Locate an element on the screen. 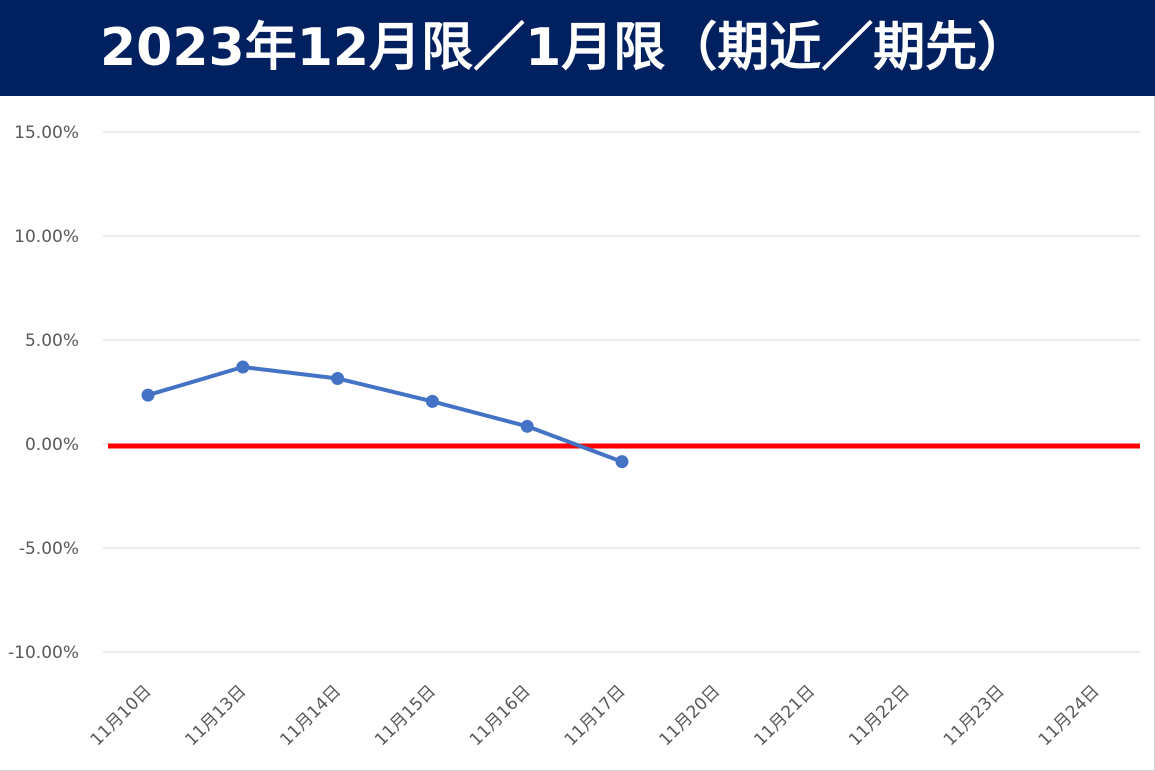 The width and height of the screenshot is (1155, 771). x-tick-label: 11月17日 is located at coordinates (595, 715).